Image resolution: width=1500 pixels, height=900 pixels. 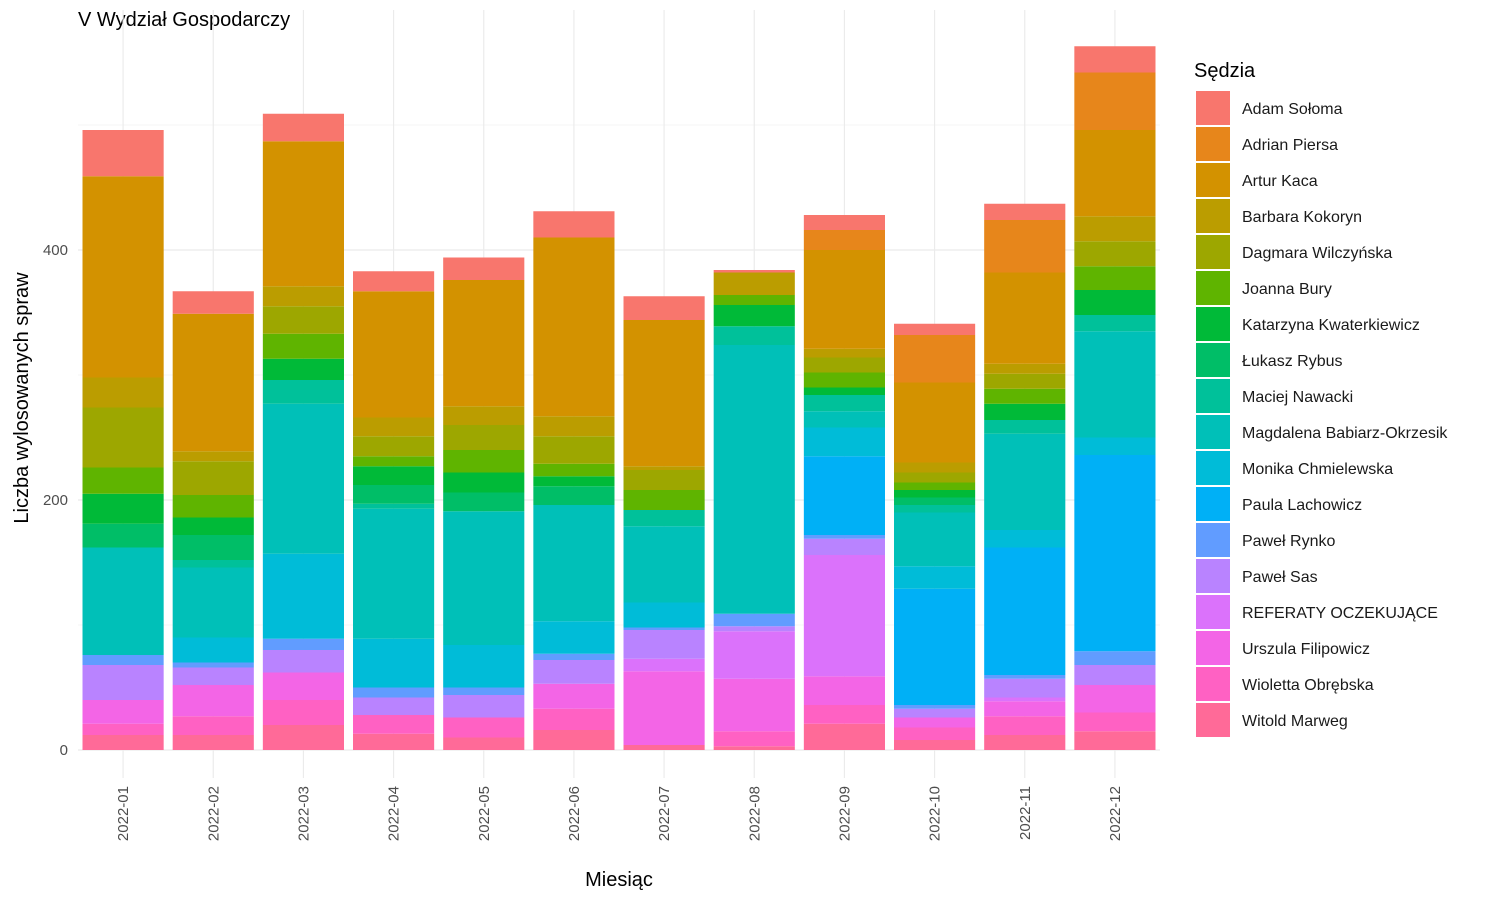 I want to click on legend-label: Barbara Kokoryn, so click(x=1302, y=217).